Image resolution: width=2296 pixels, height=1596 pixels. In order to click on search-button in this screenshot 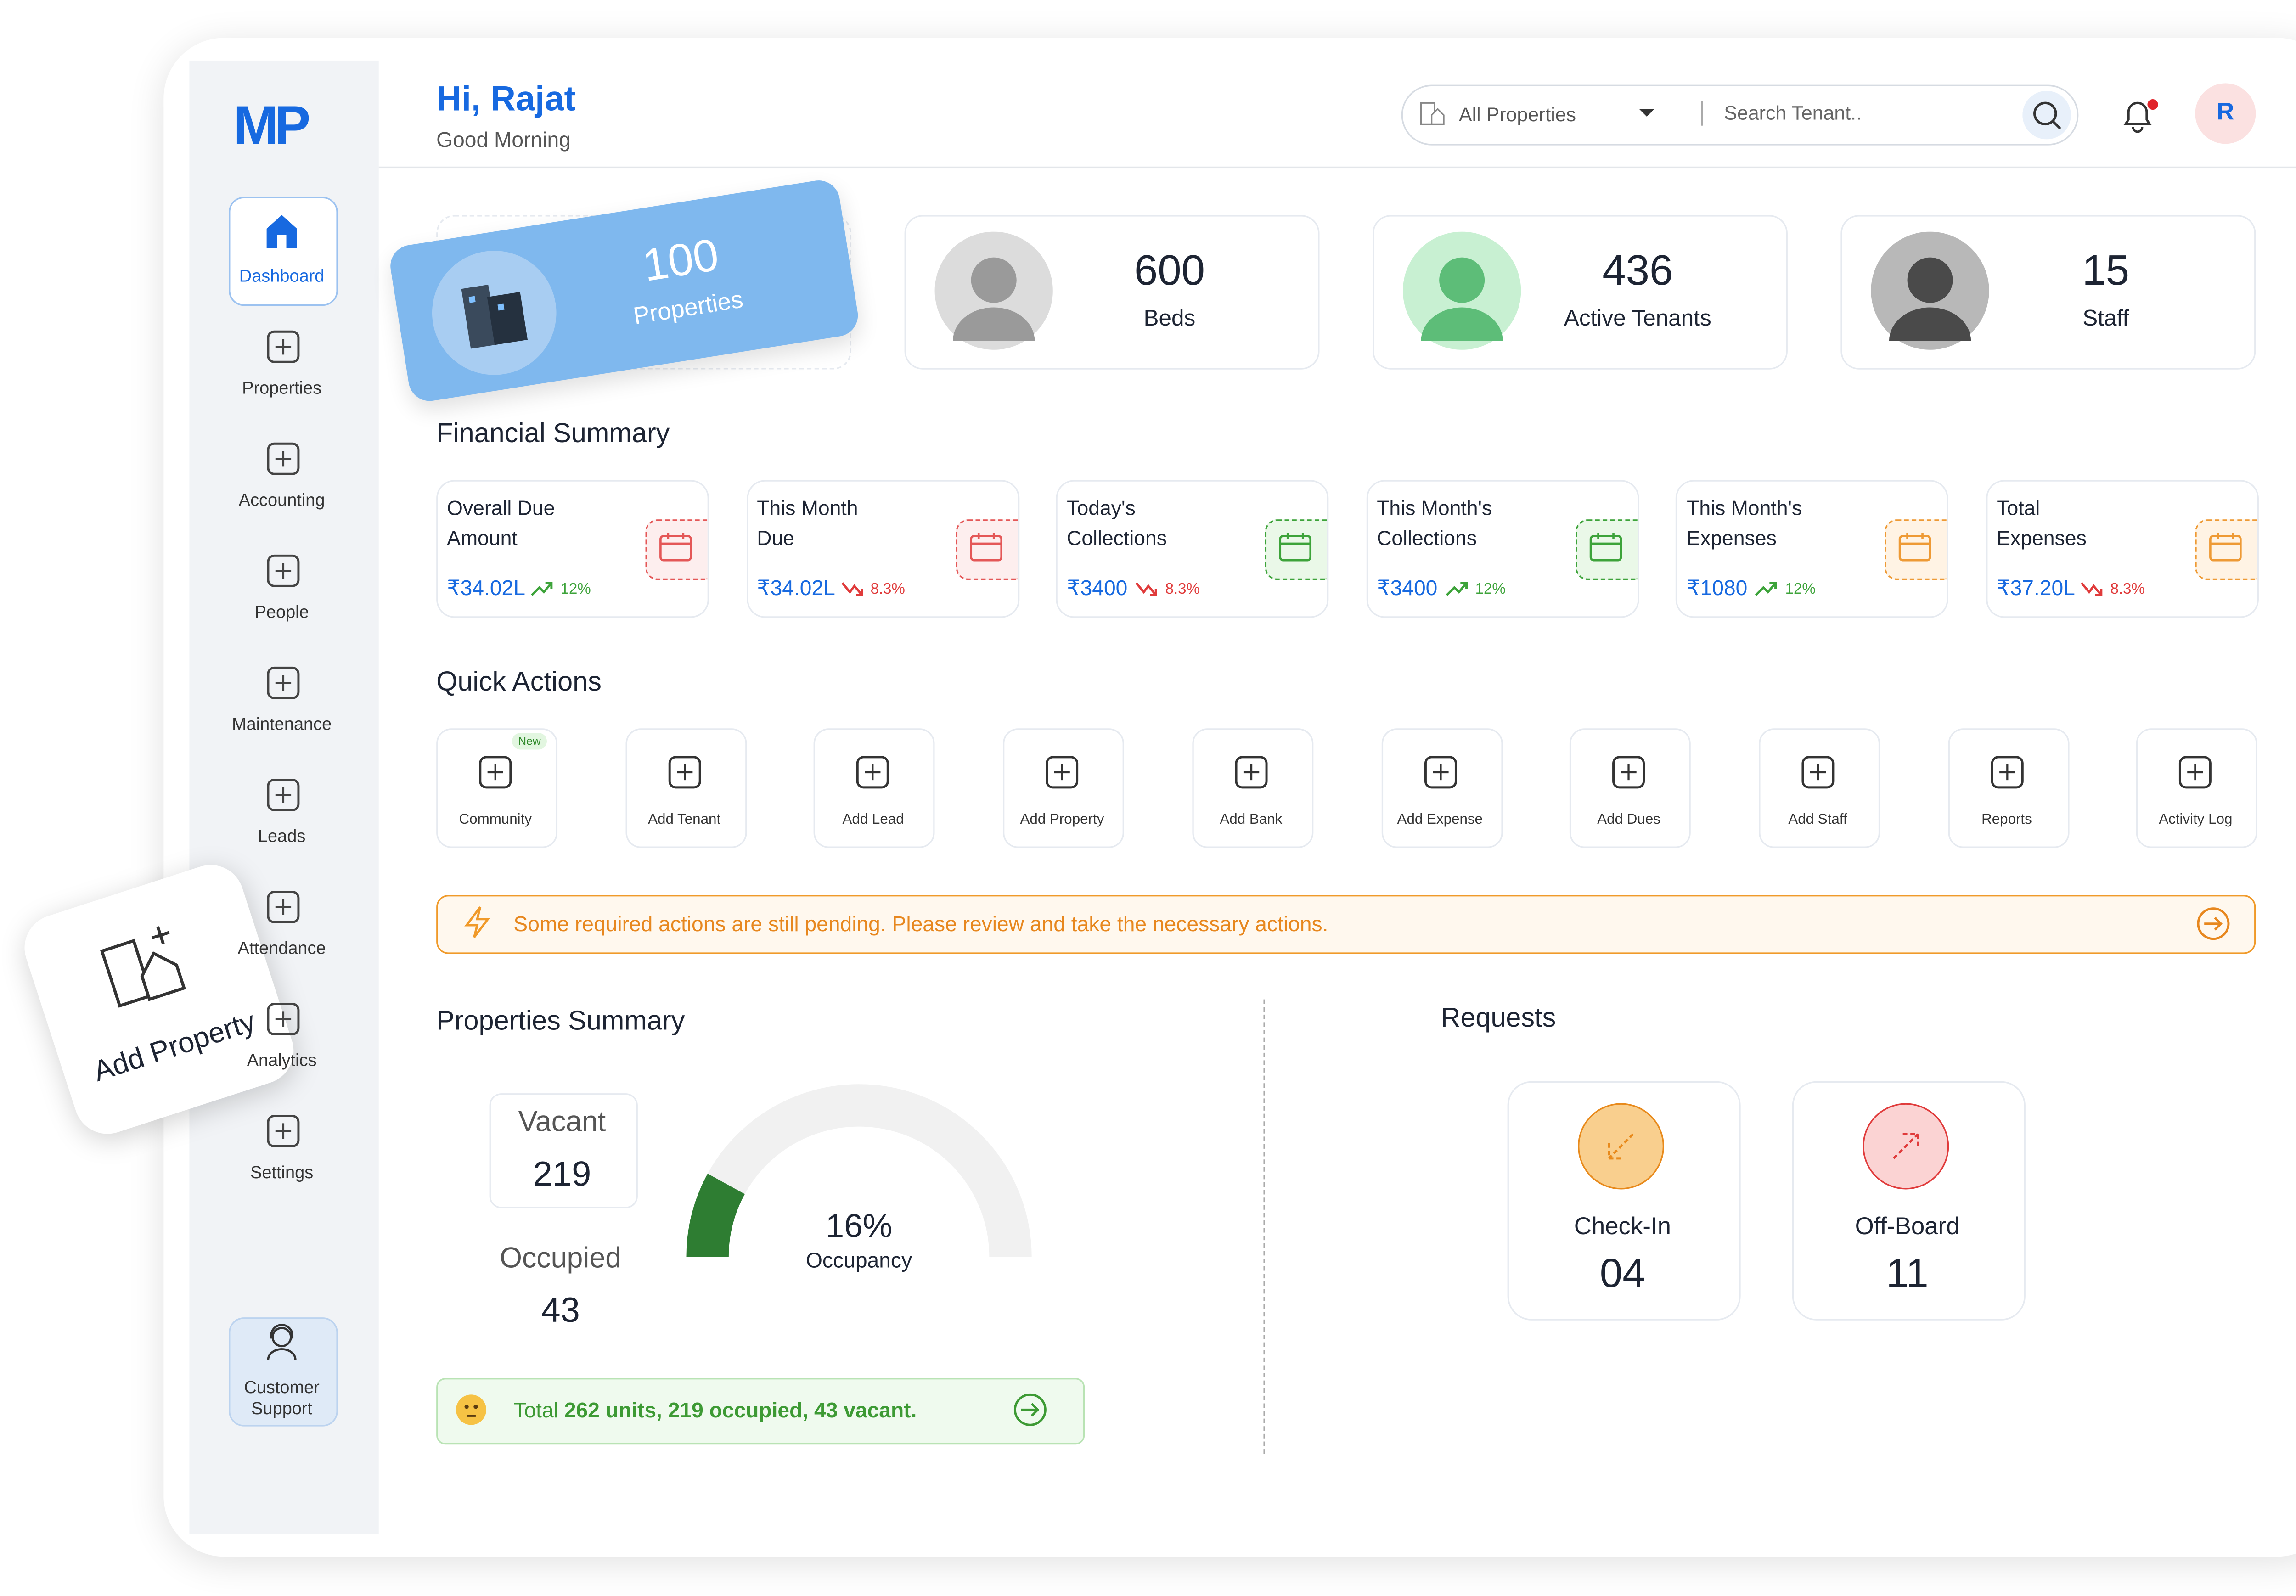, I will do `click(2047, 115)`.